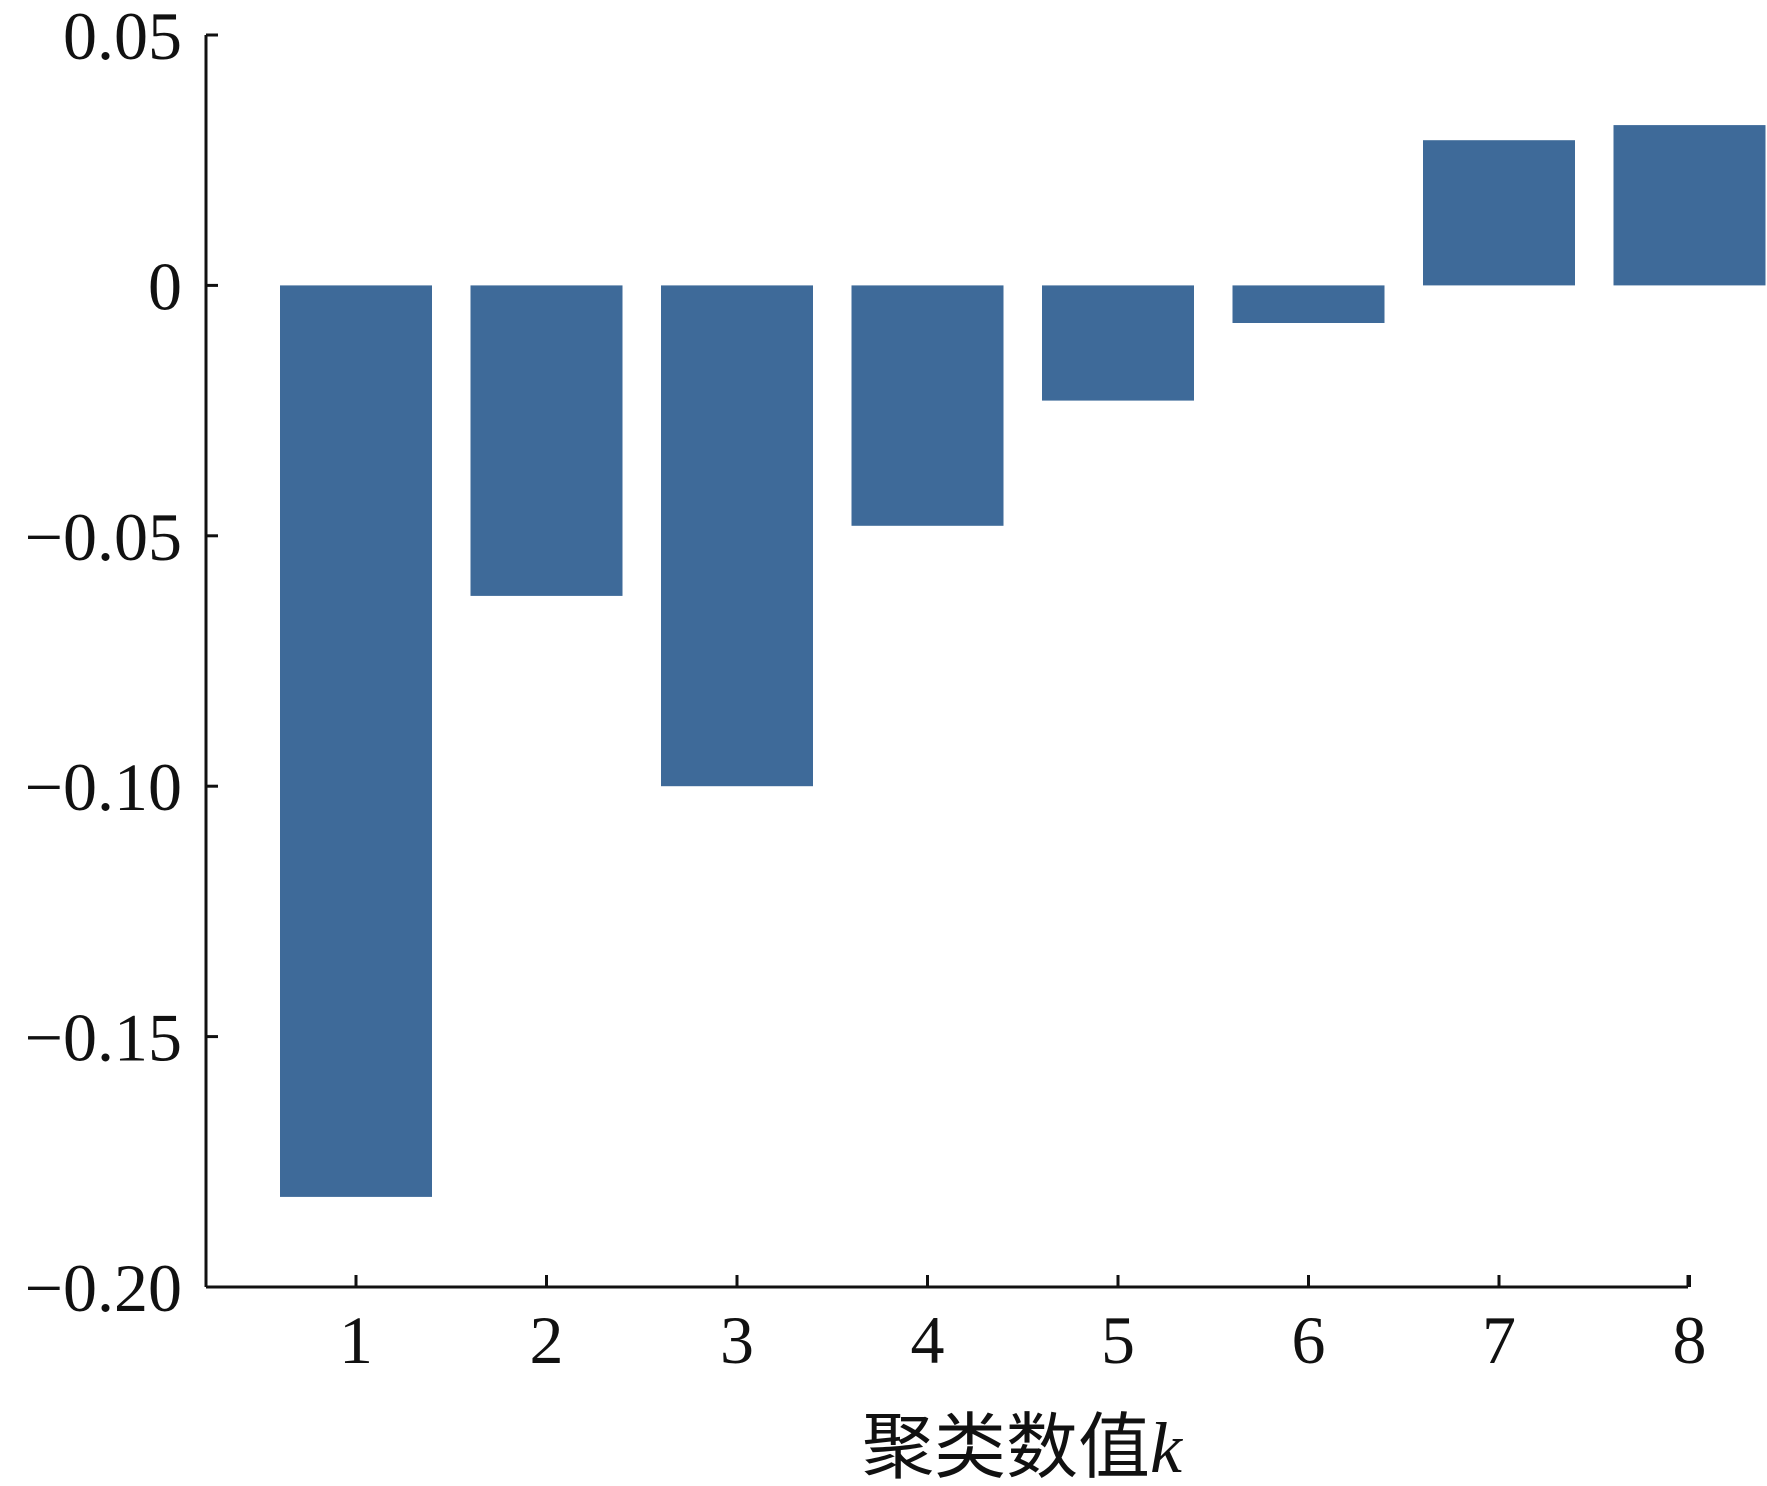  I want to click on x-tick-label: 2, so click(547, 1340).